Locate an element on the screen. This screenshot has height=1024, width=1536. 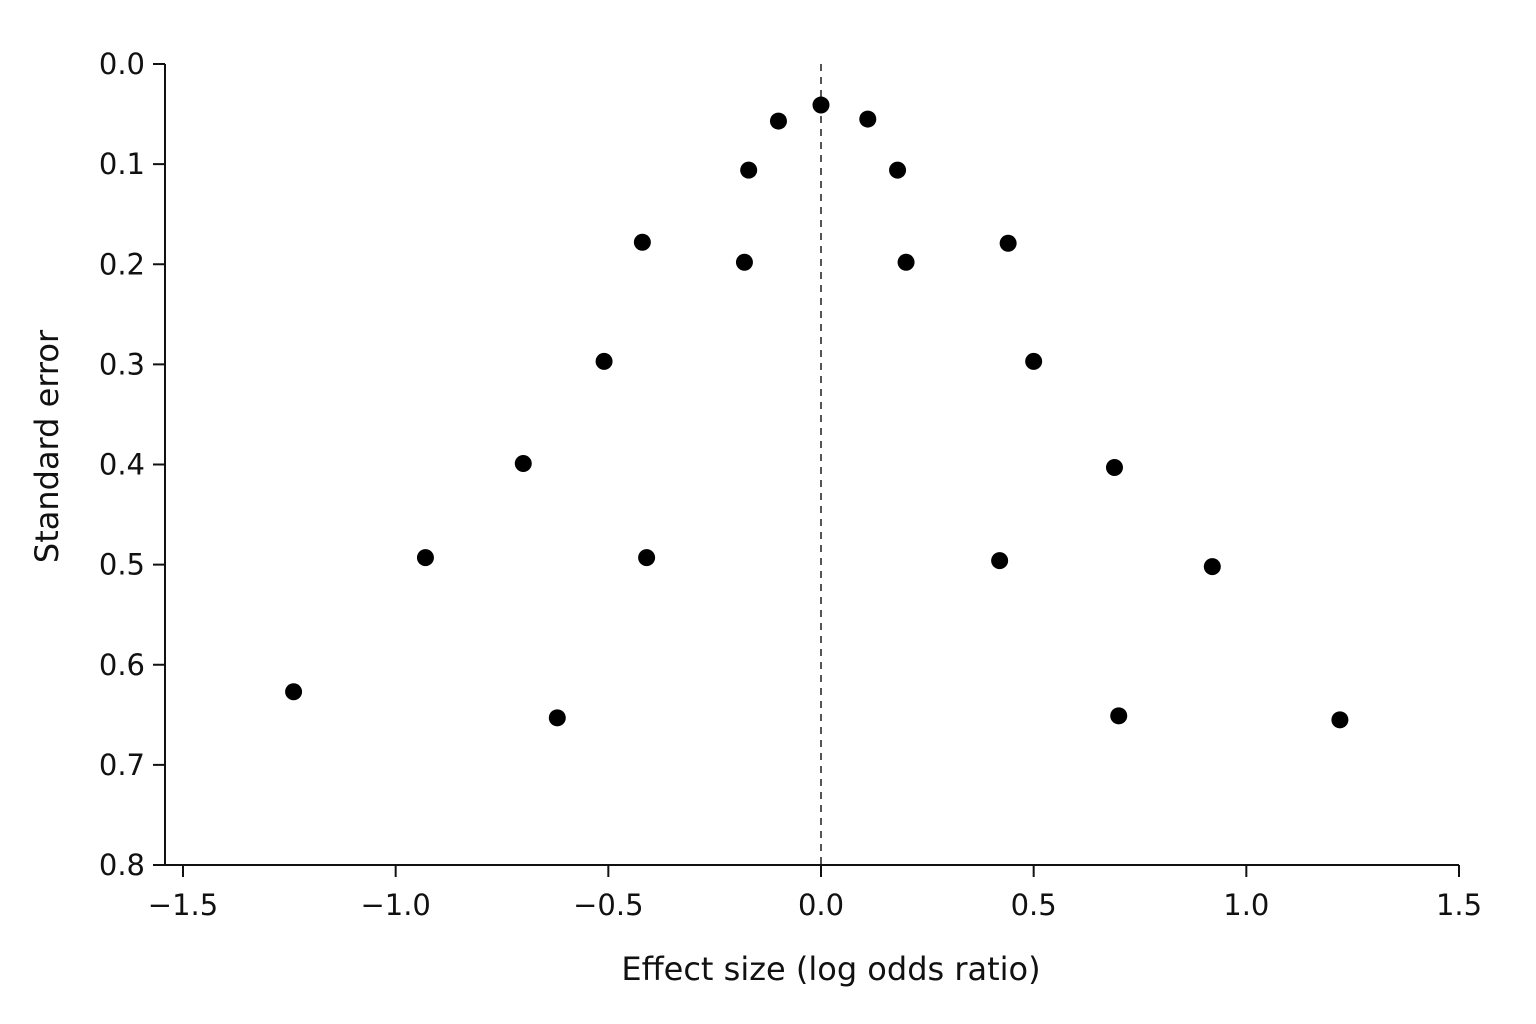
x-tick-label: 1.0 is located at coordinates (1246, 905).